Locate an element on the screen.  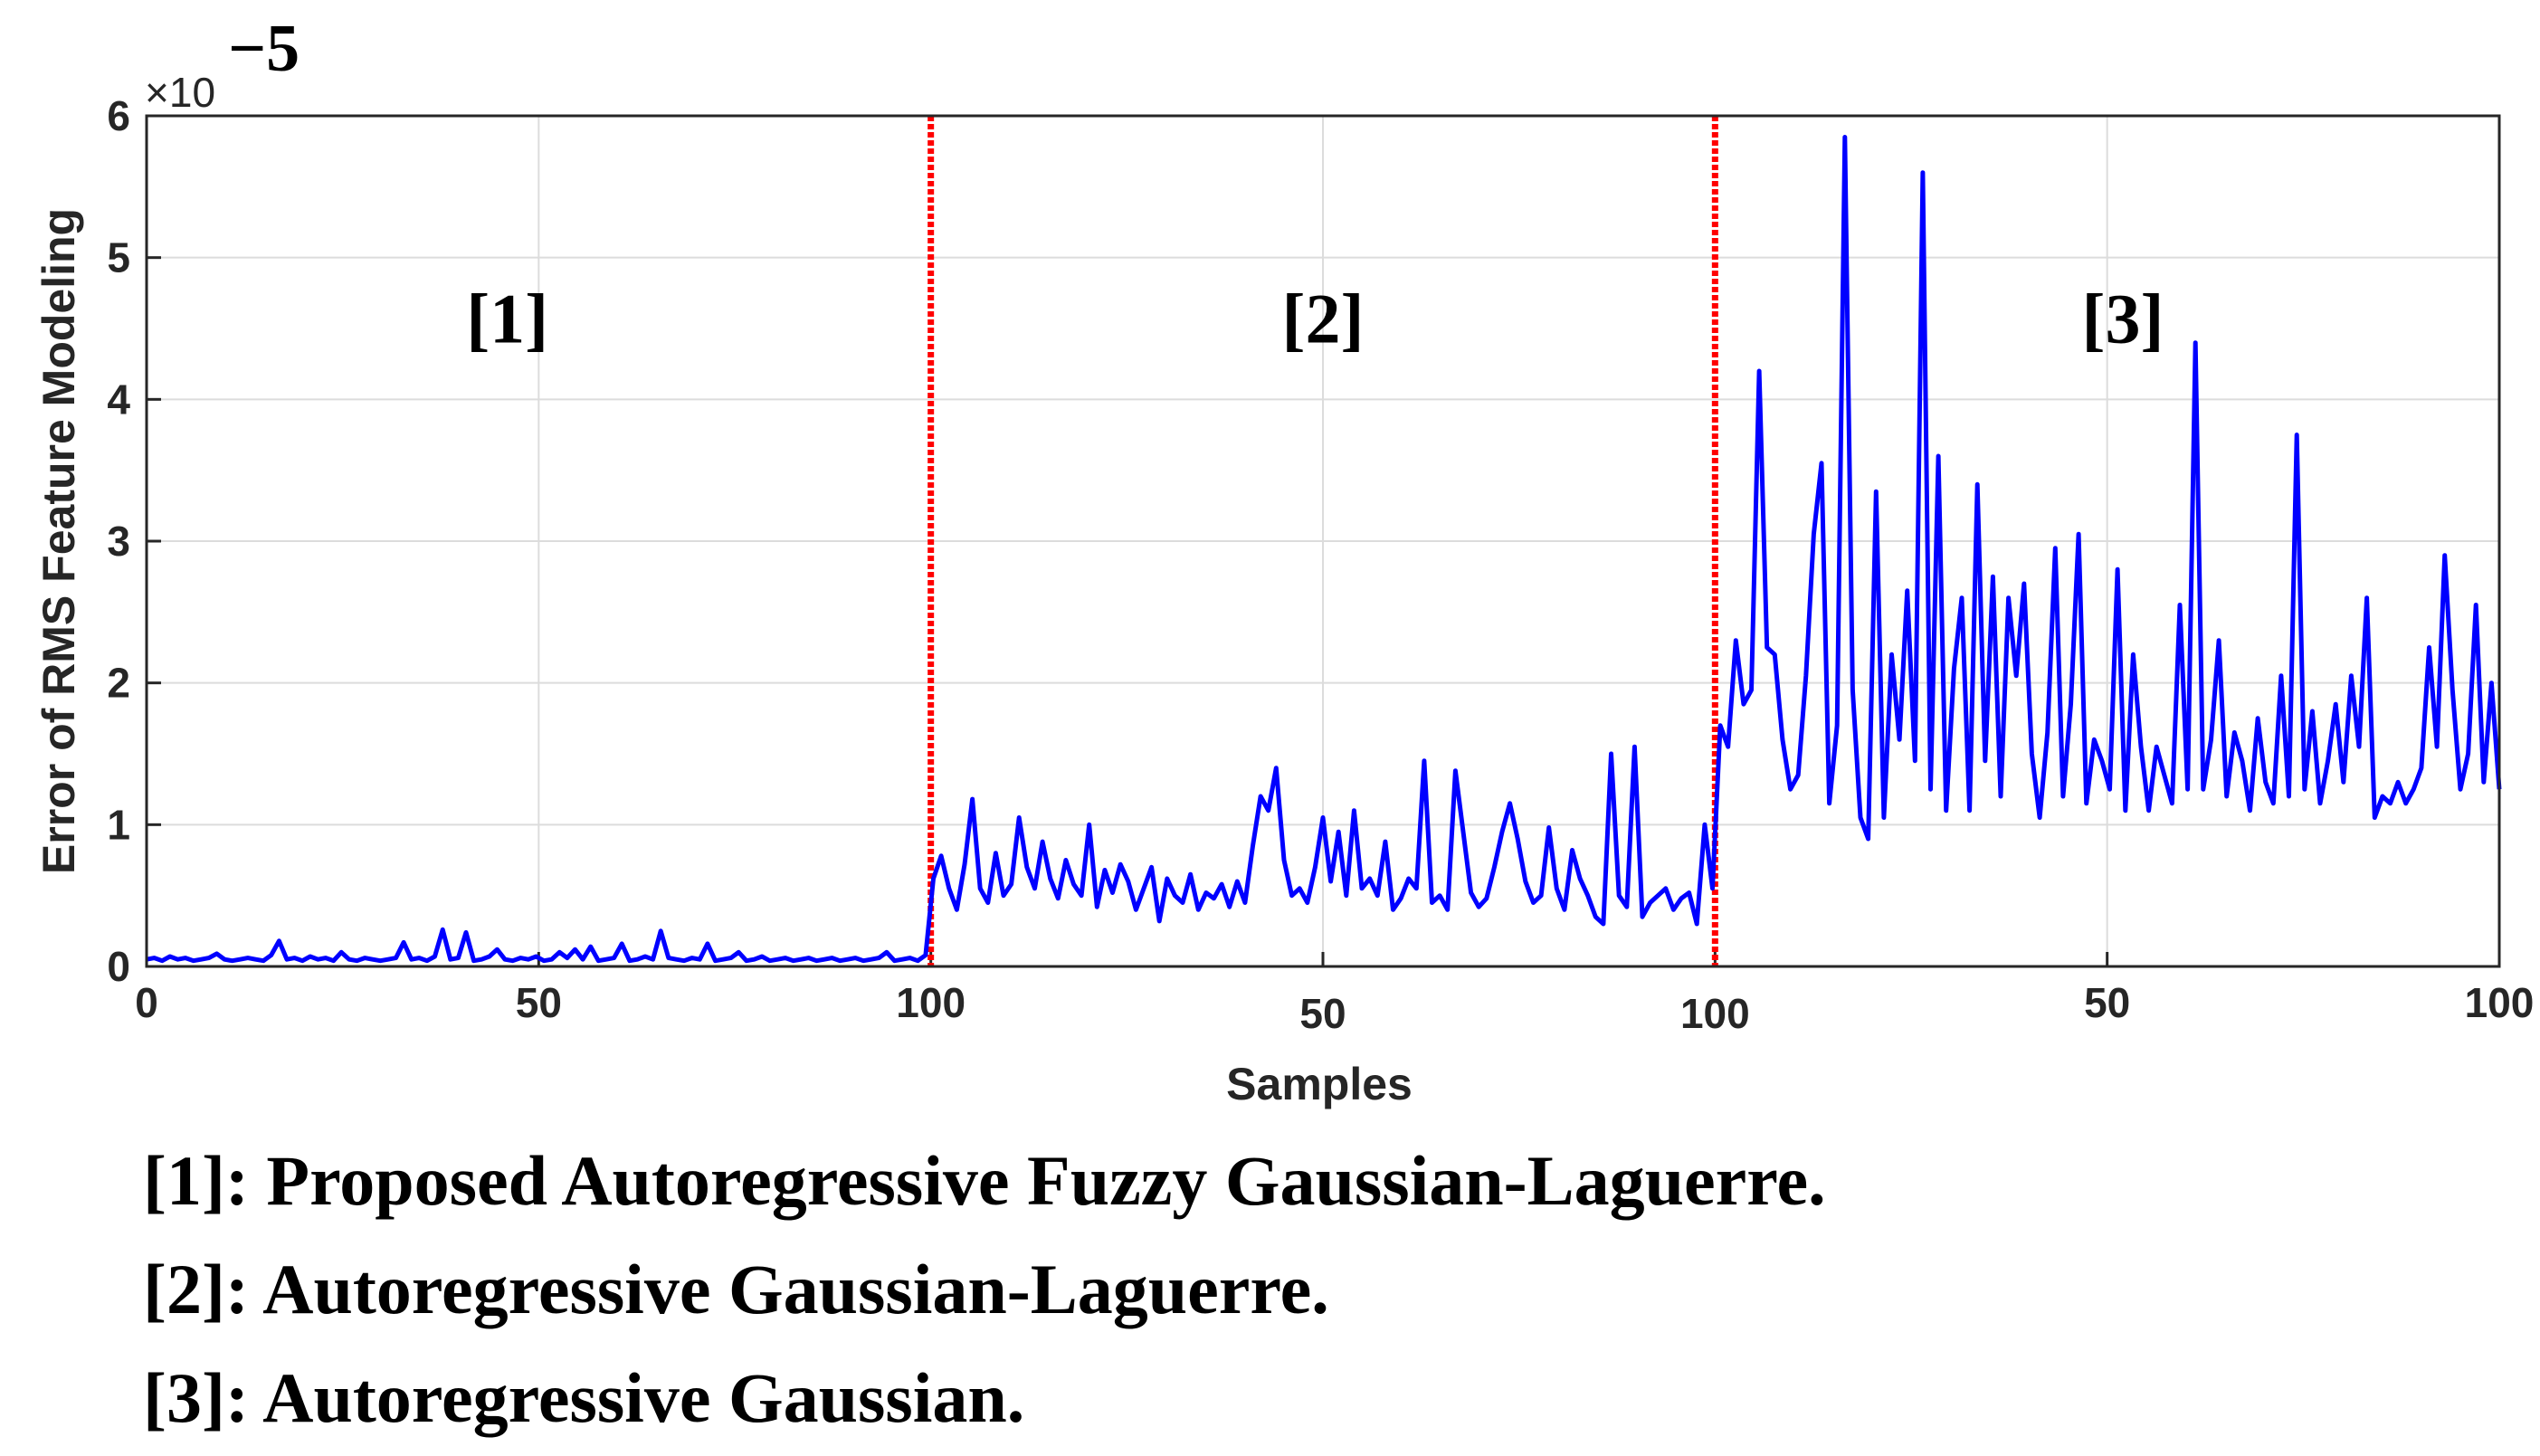
region-label: [1] is located at coordinates (507, 319).